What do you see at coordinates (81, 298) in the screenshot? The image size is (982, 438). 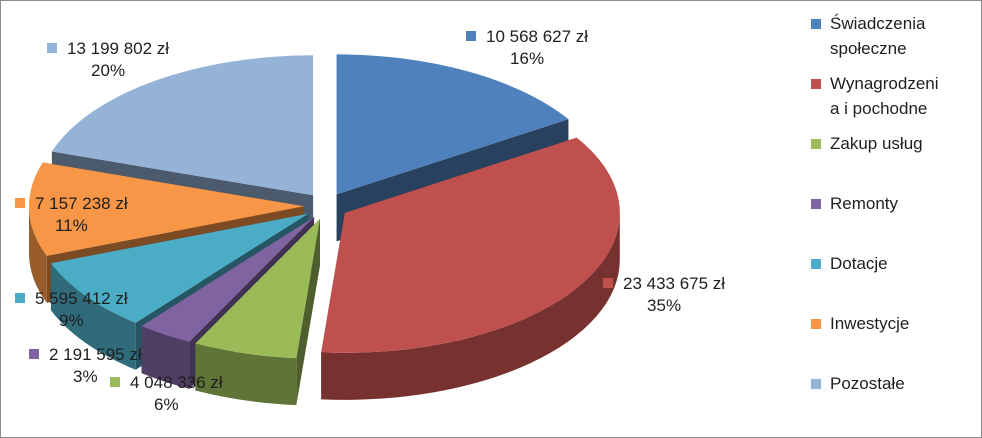 I see `data-label-value: 5 595 412 zł` at bounding box center [81, 298].